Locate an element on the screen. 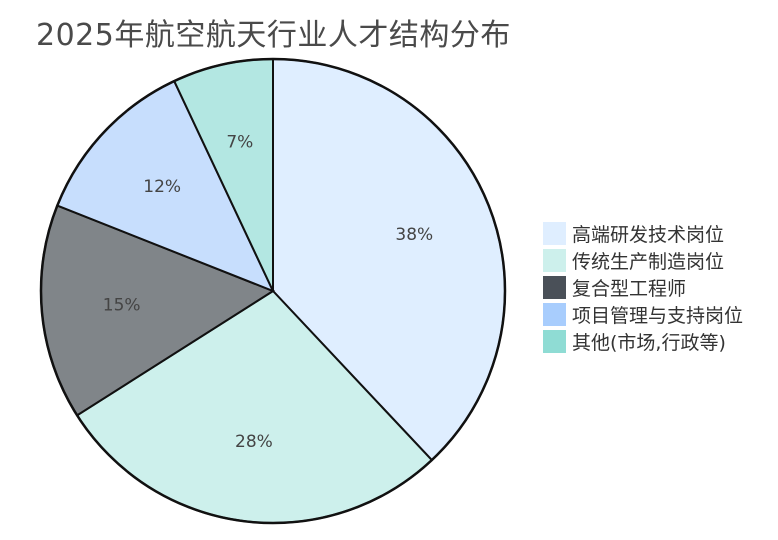  legend-label: 传统生产制造岗位 is located at coordinates (648, 262).